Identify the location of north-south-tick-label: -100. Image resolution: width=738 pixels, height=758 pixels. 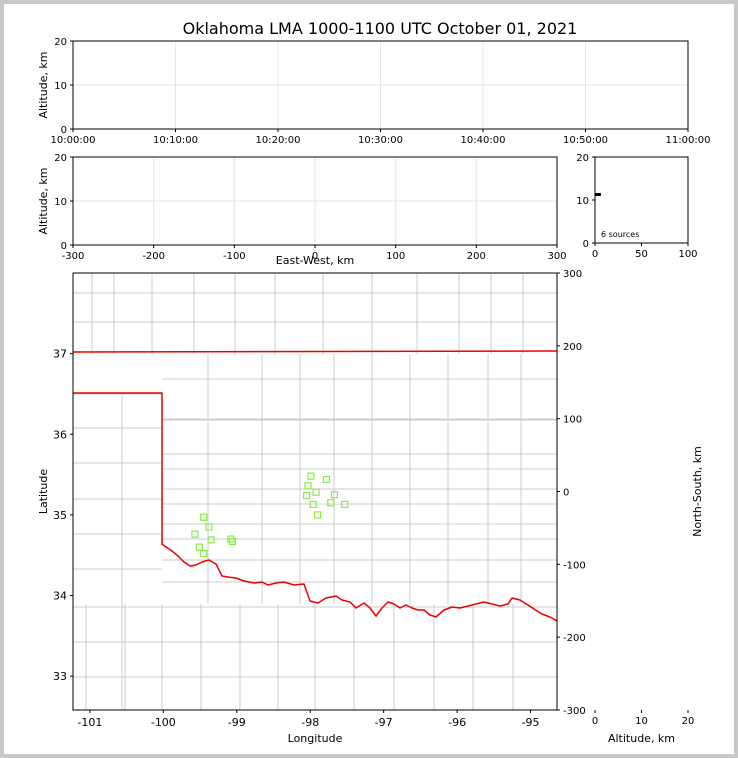
(574, 565).